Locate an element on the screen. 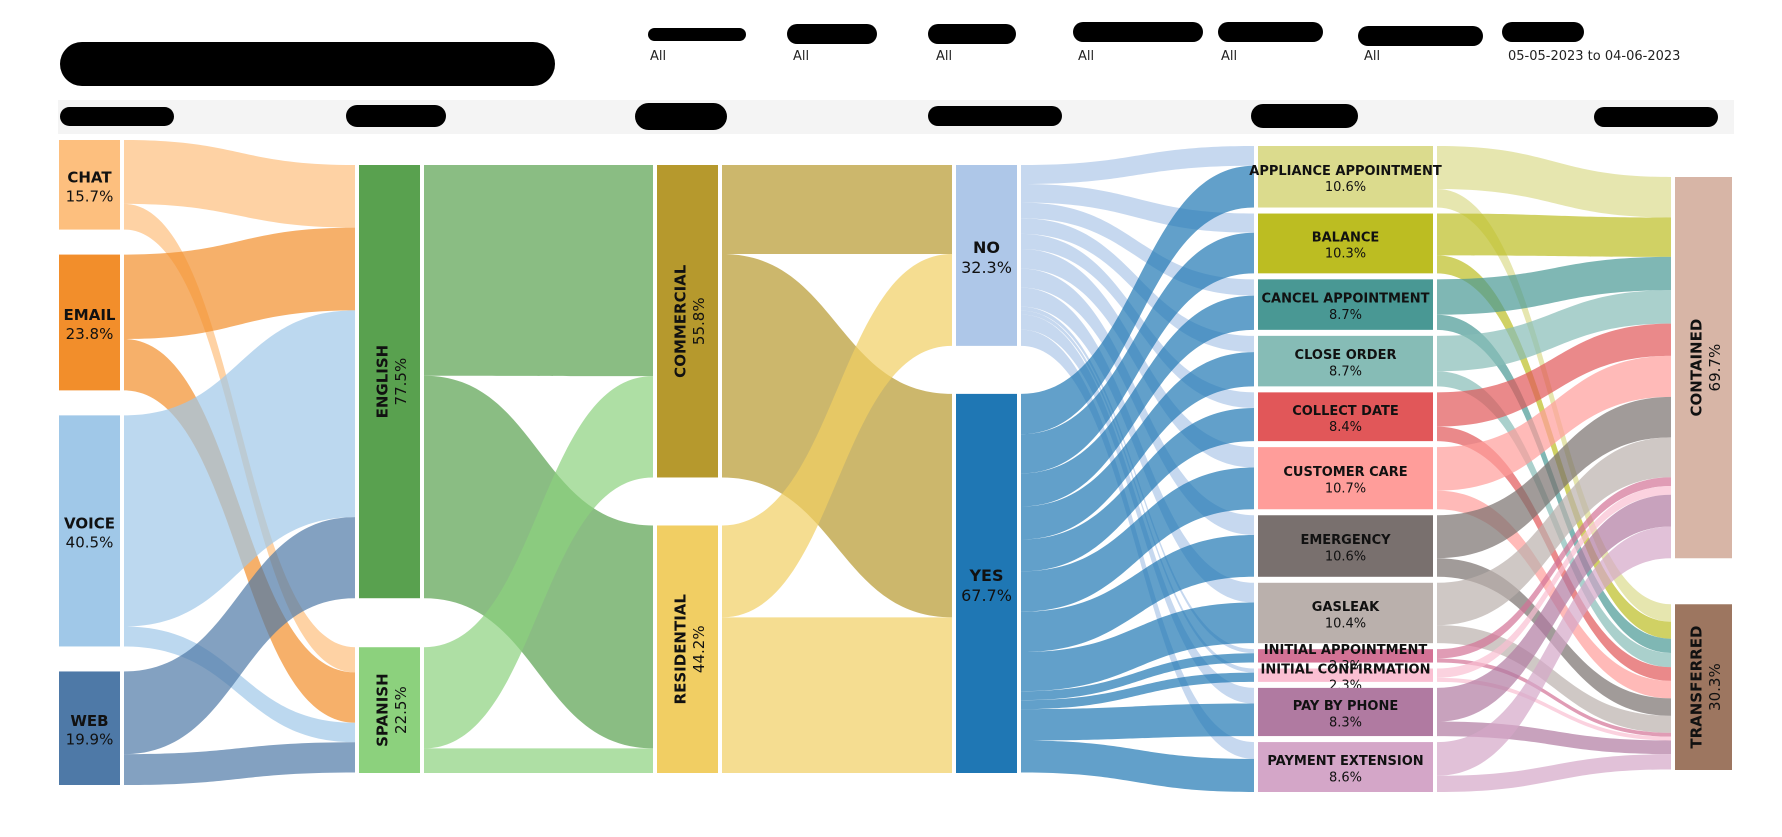 This screenshot has height=837, width=1782. flow-customer-care-to-contained is located at coordinates (1554, 423).